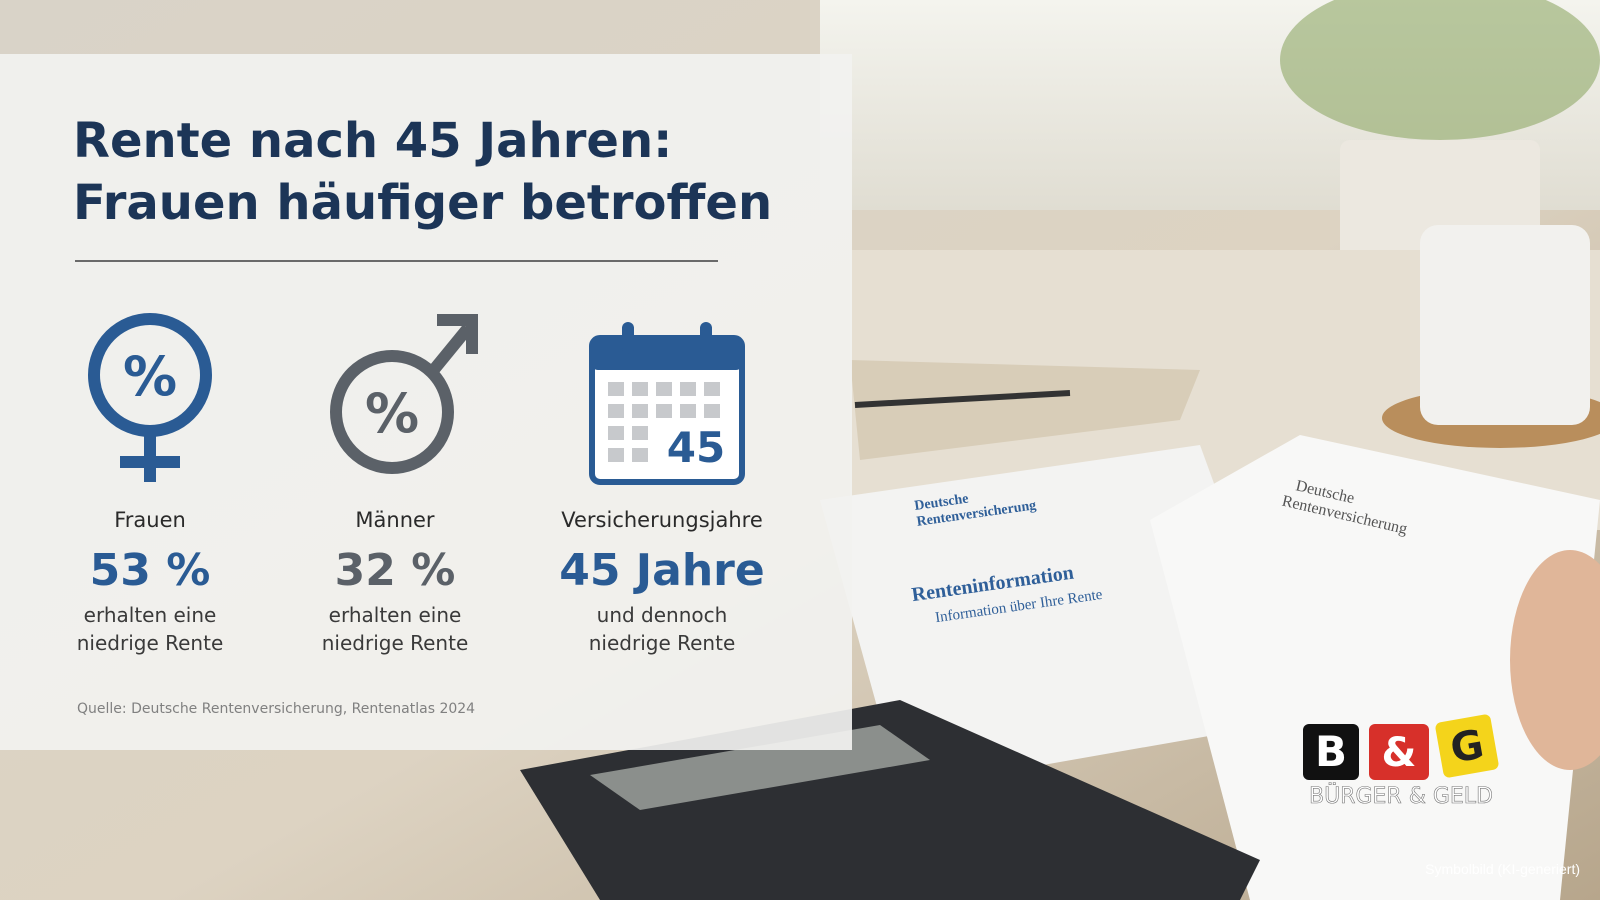 The width and height of the screenshot is (1600, 900). I want to click on hand, so click(1555, 660).